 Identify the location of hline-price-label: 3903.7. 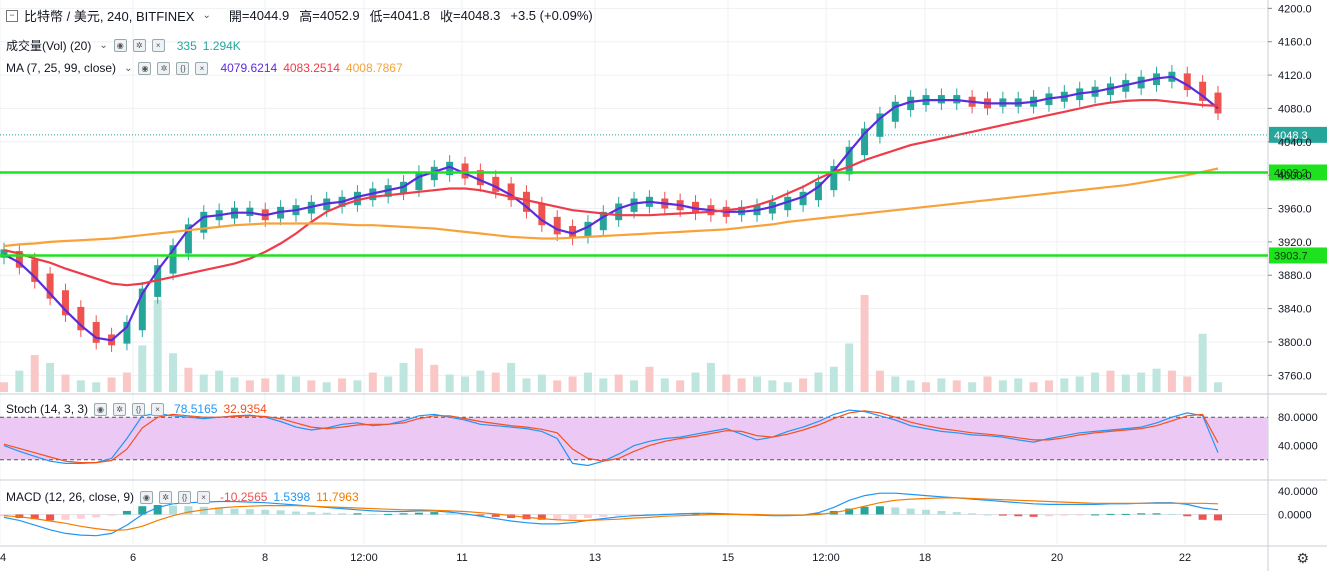
(1291, 256).